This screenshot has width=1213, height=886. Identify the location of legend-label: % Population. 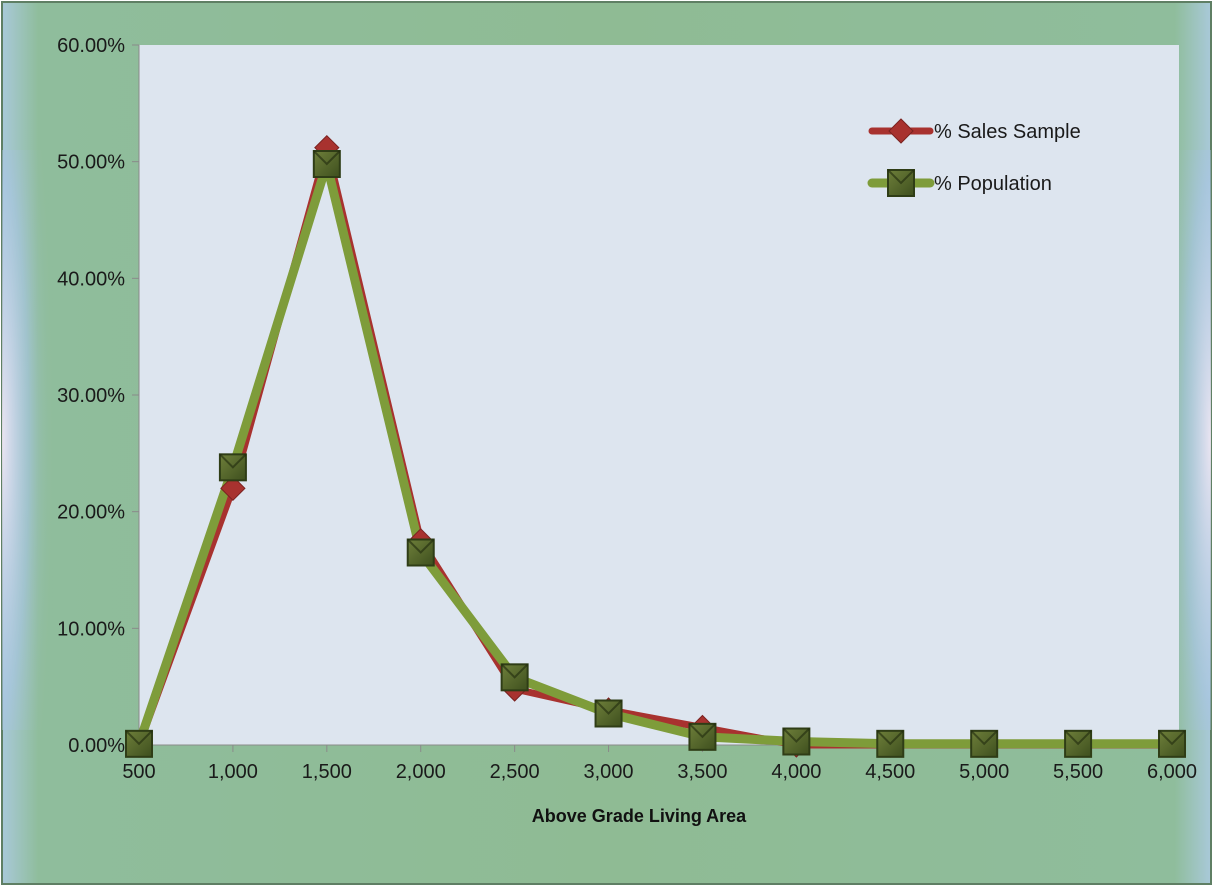
(993, 184).